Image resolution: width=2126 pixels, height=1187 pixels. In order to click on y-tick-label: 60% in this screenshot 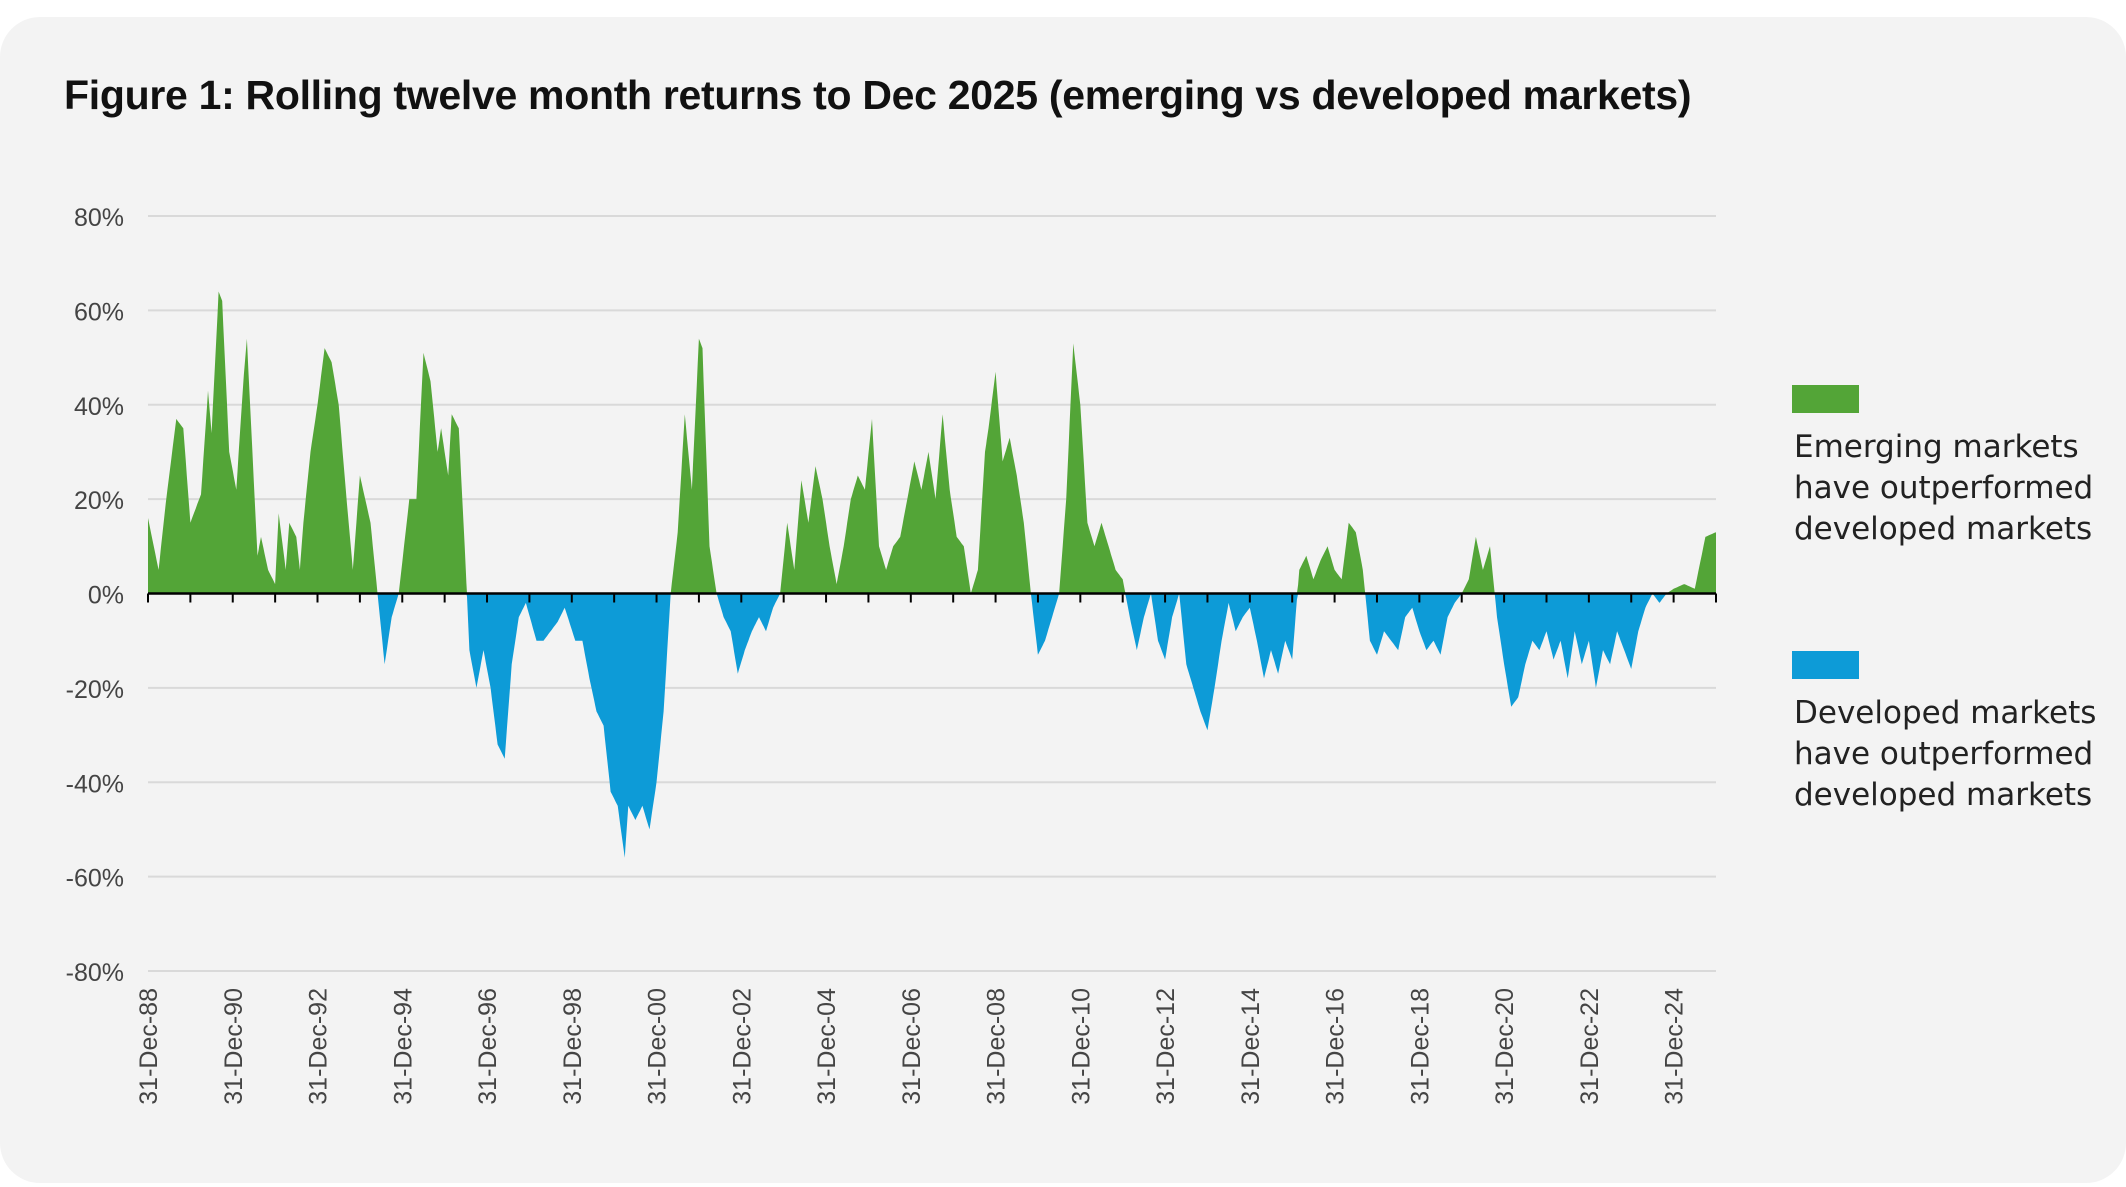, I will do `click(99, 312)`.